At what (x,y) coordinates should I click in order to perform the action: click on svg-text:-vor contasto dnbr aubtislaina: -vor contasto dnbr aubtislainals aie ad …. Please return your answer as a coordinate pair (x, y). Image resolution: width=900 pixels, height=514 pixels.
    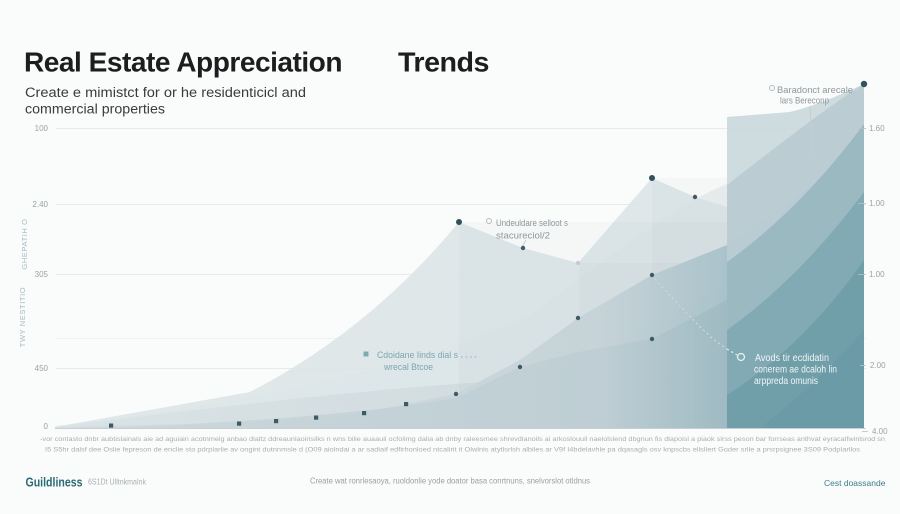
    Looking at the image, I should click on (462, 439).